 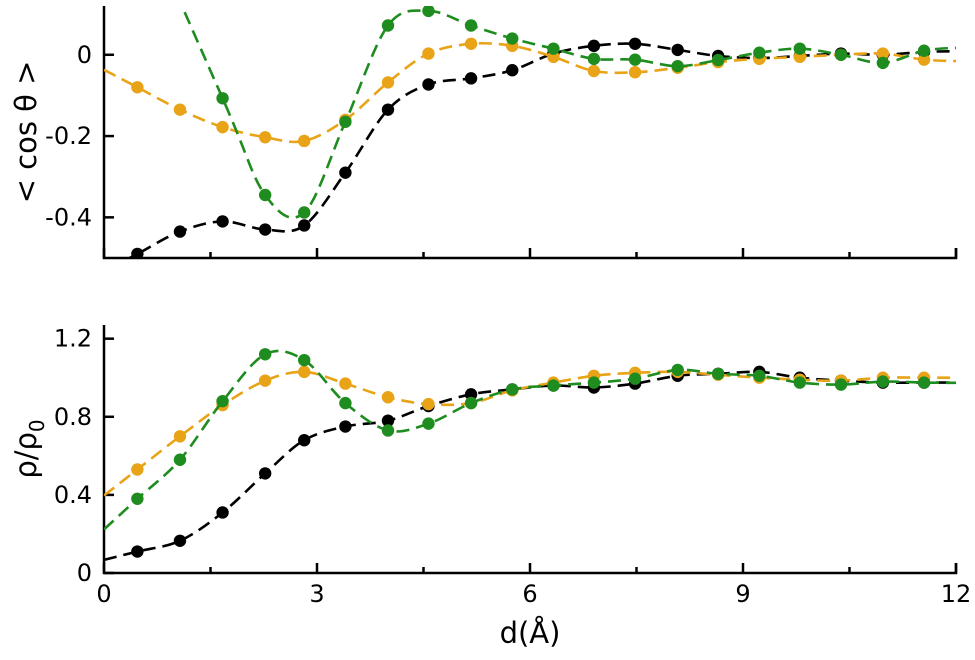 What do you see at coordinates (530, 92) in the screenshot?
I see `series-line` at bounding box center [530, 92].